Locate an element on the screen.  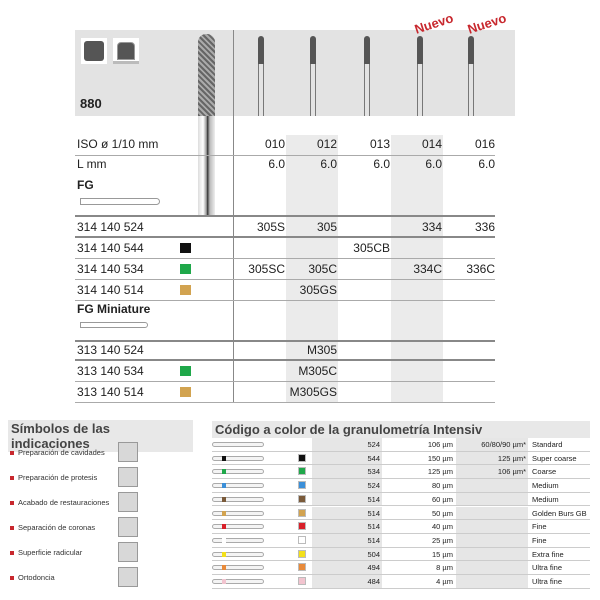
article-cell: M305C is located at coordinates (317, 371).